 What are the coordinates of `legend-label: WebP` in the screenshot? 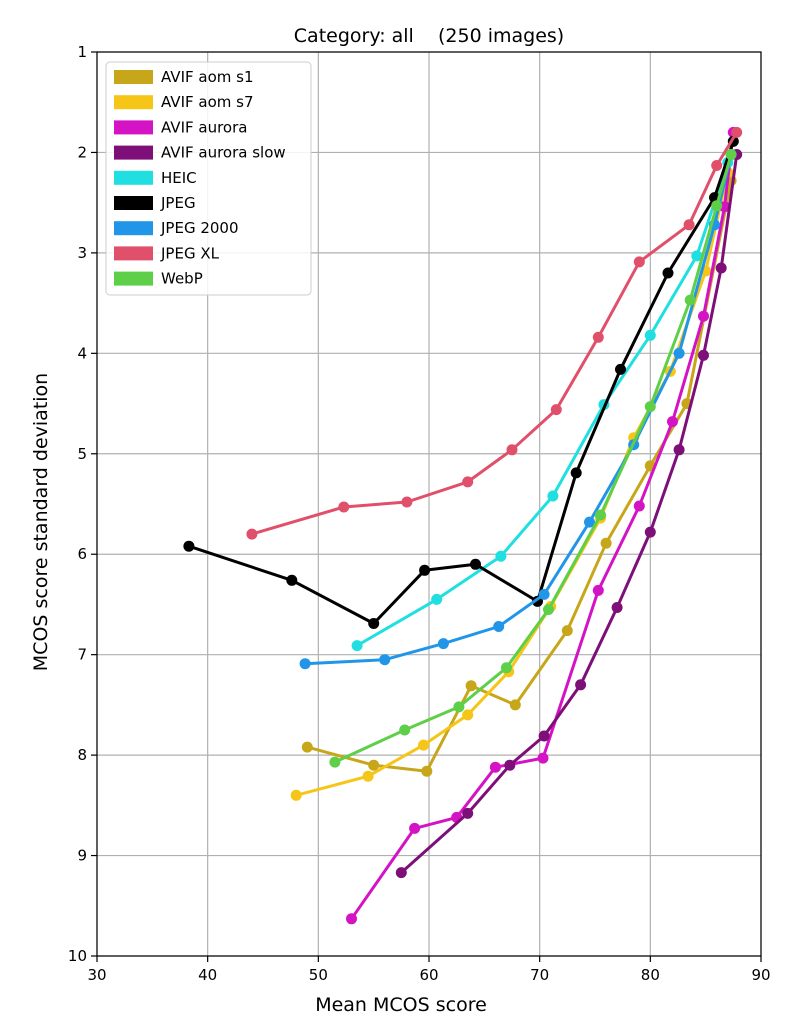 It's located at (182, 279).